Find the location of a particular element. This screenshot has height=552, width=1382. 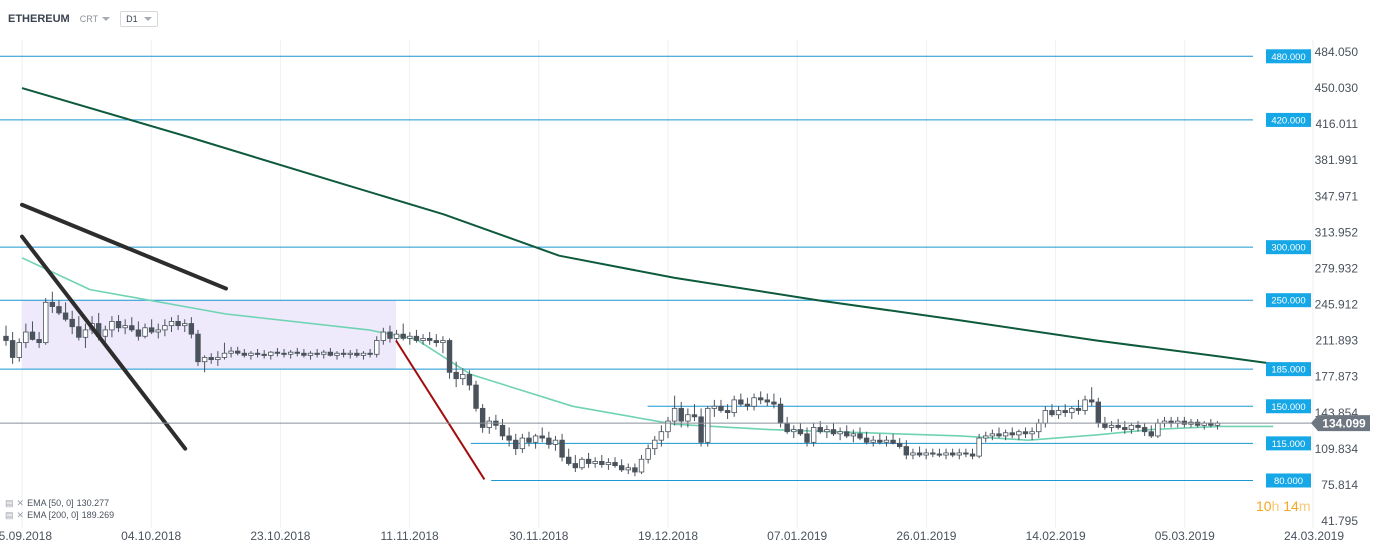

level-tag-label: 80.000 is located at coordinates (1288, 481).